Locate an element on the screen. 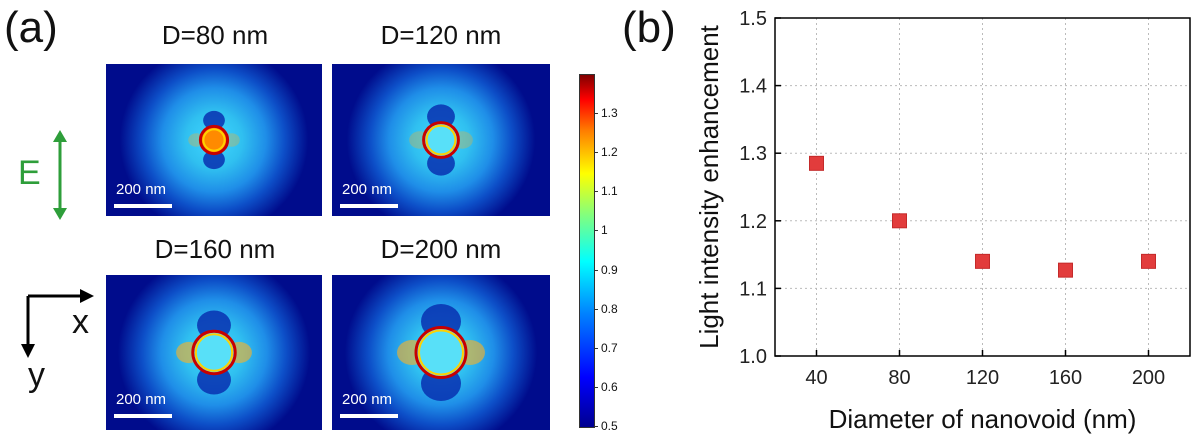  x-tick-label: 160 is located at coordinates (1065, 378).